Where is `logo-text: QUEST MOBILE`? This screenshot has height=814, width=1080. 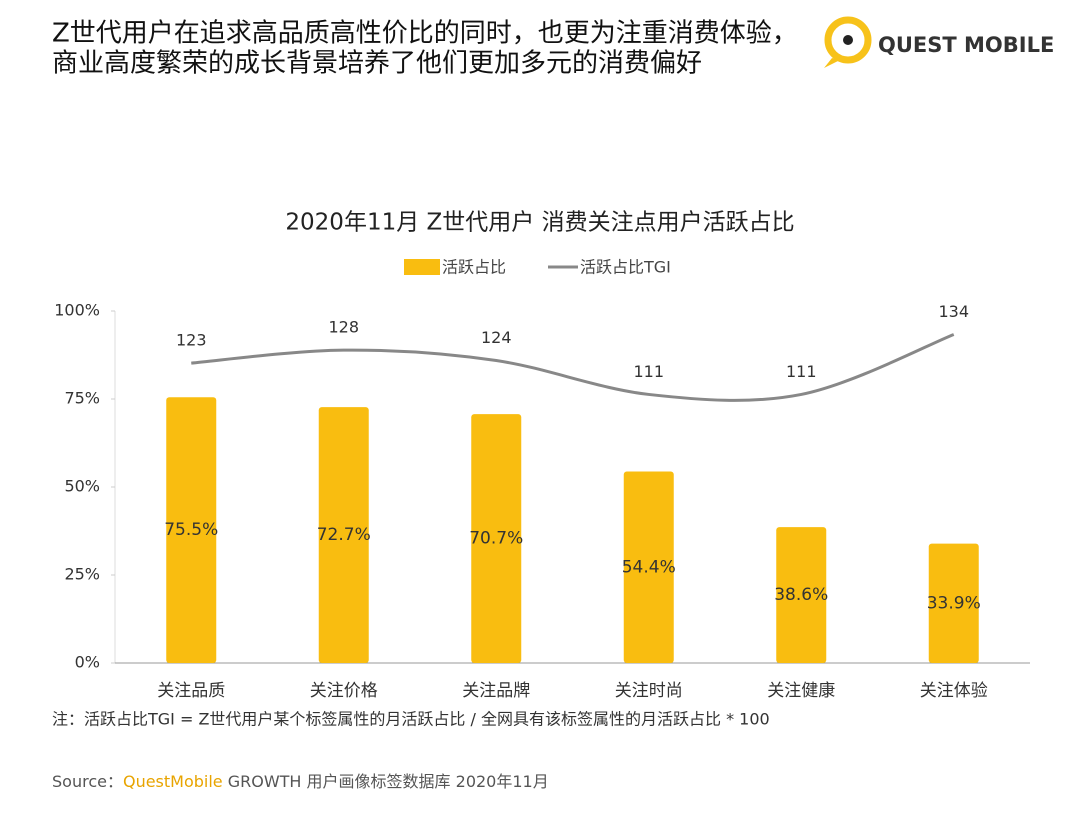 logo-text: QUEST MOBILE is located at coordinates (966, 45).